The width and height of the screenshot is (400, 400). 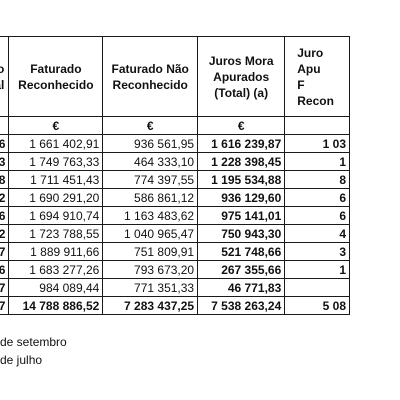 What do you see at coordinates (241, 269) in the screenshot?
I see `table-cell: 267 355,66` at bounding box center [241, 269].